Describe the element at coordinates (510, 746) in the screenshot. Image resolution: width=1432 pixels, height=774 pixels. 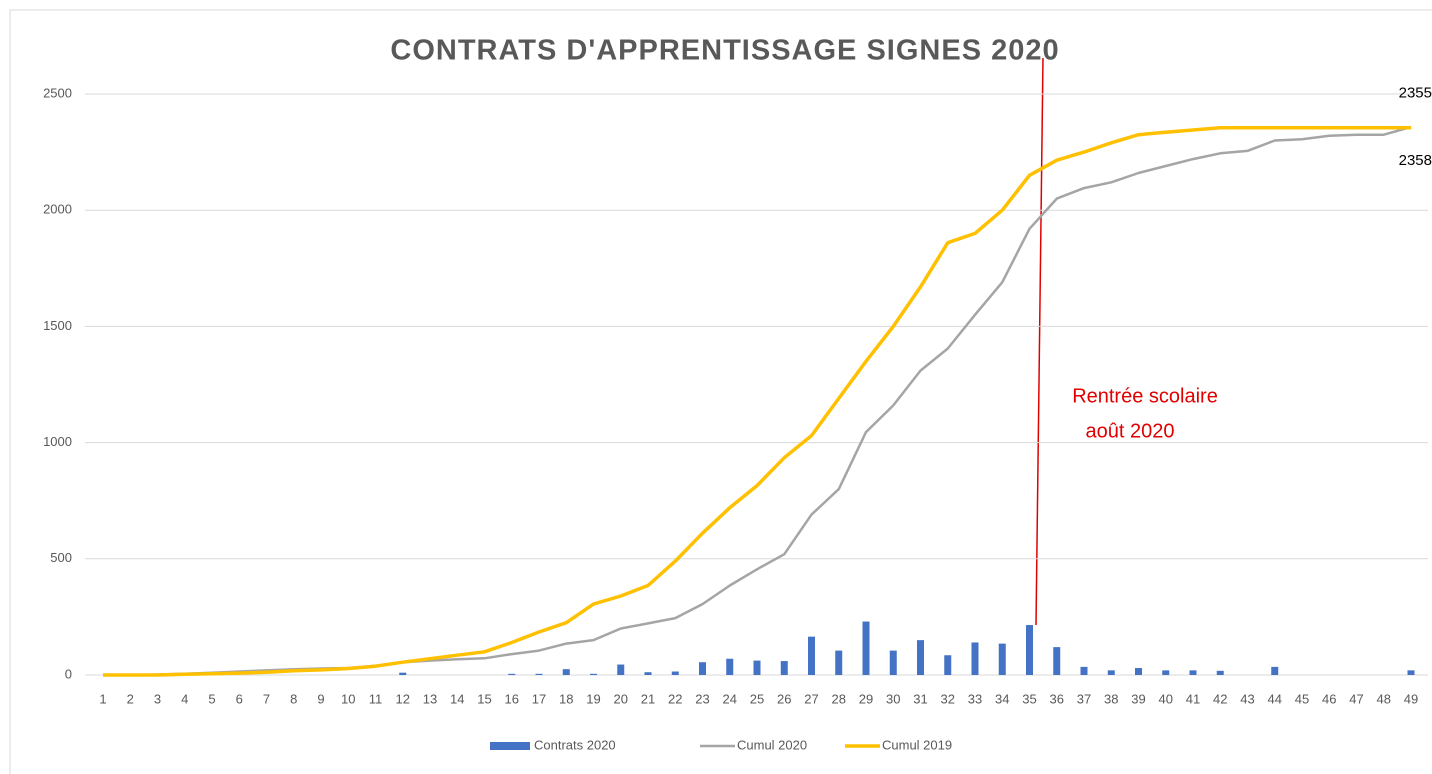
I see `legend-swatch` at that location.